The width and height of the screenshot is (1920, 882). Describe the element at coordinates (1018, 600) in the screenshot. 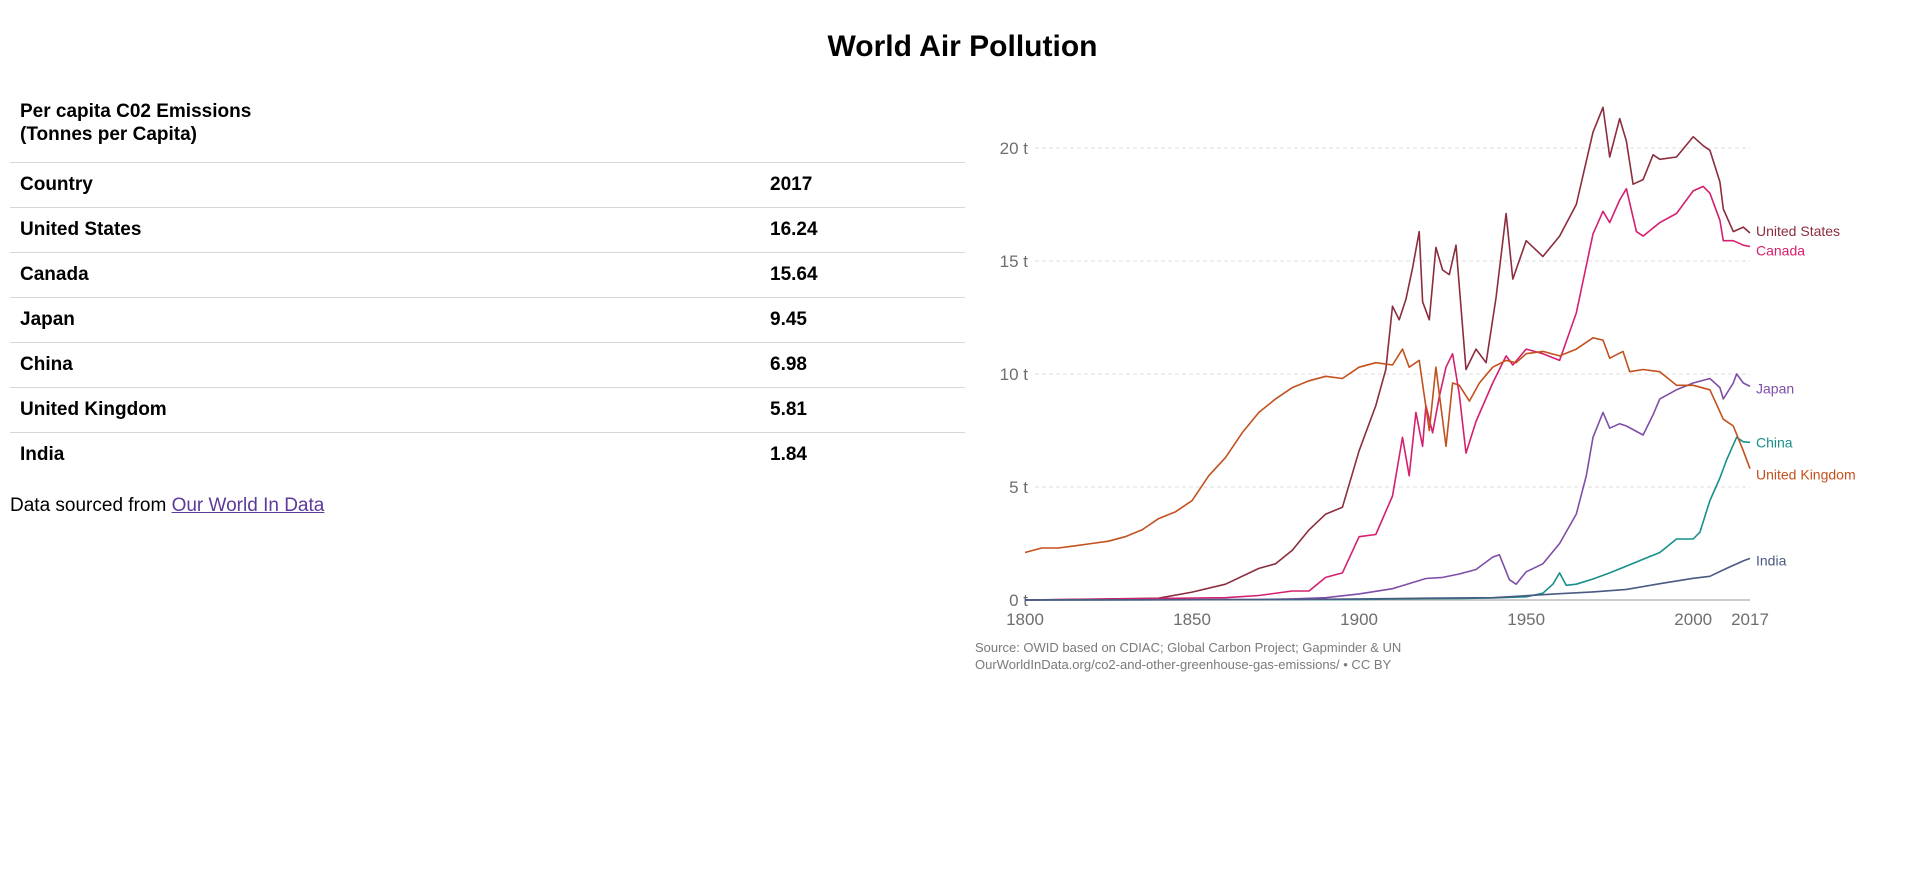

I see `y-tick-label: 0 t` at that location.